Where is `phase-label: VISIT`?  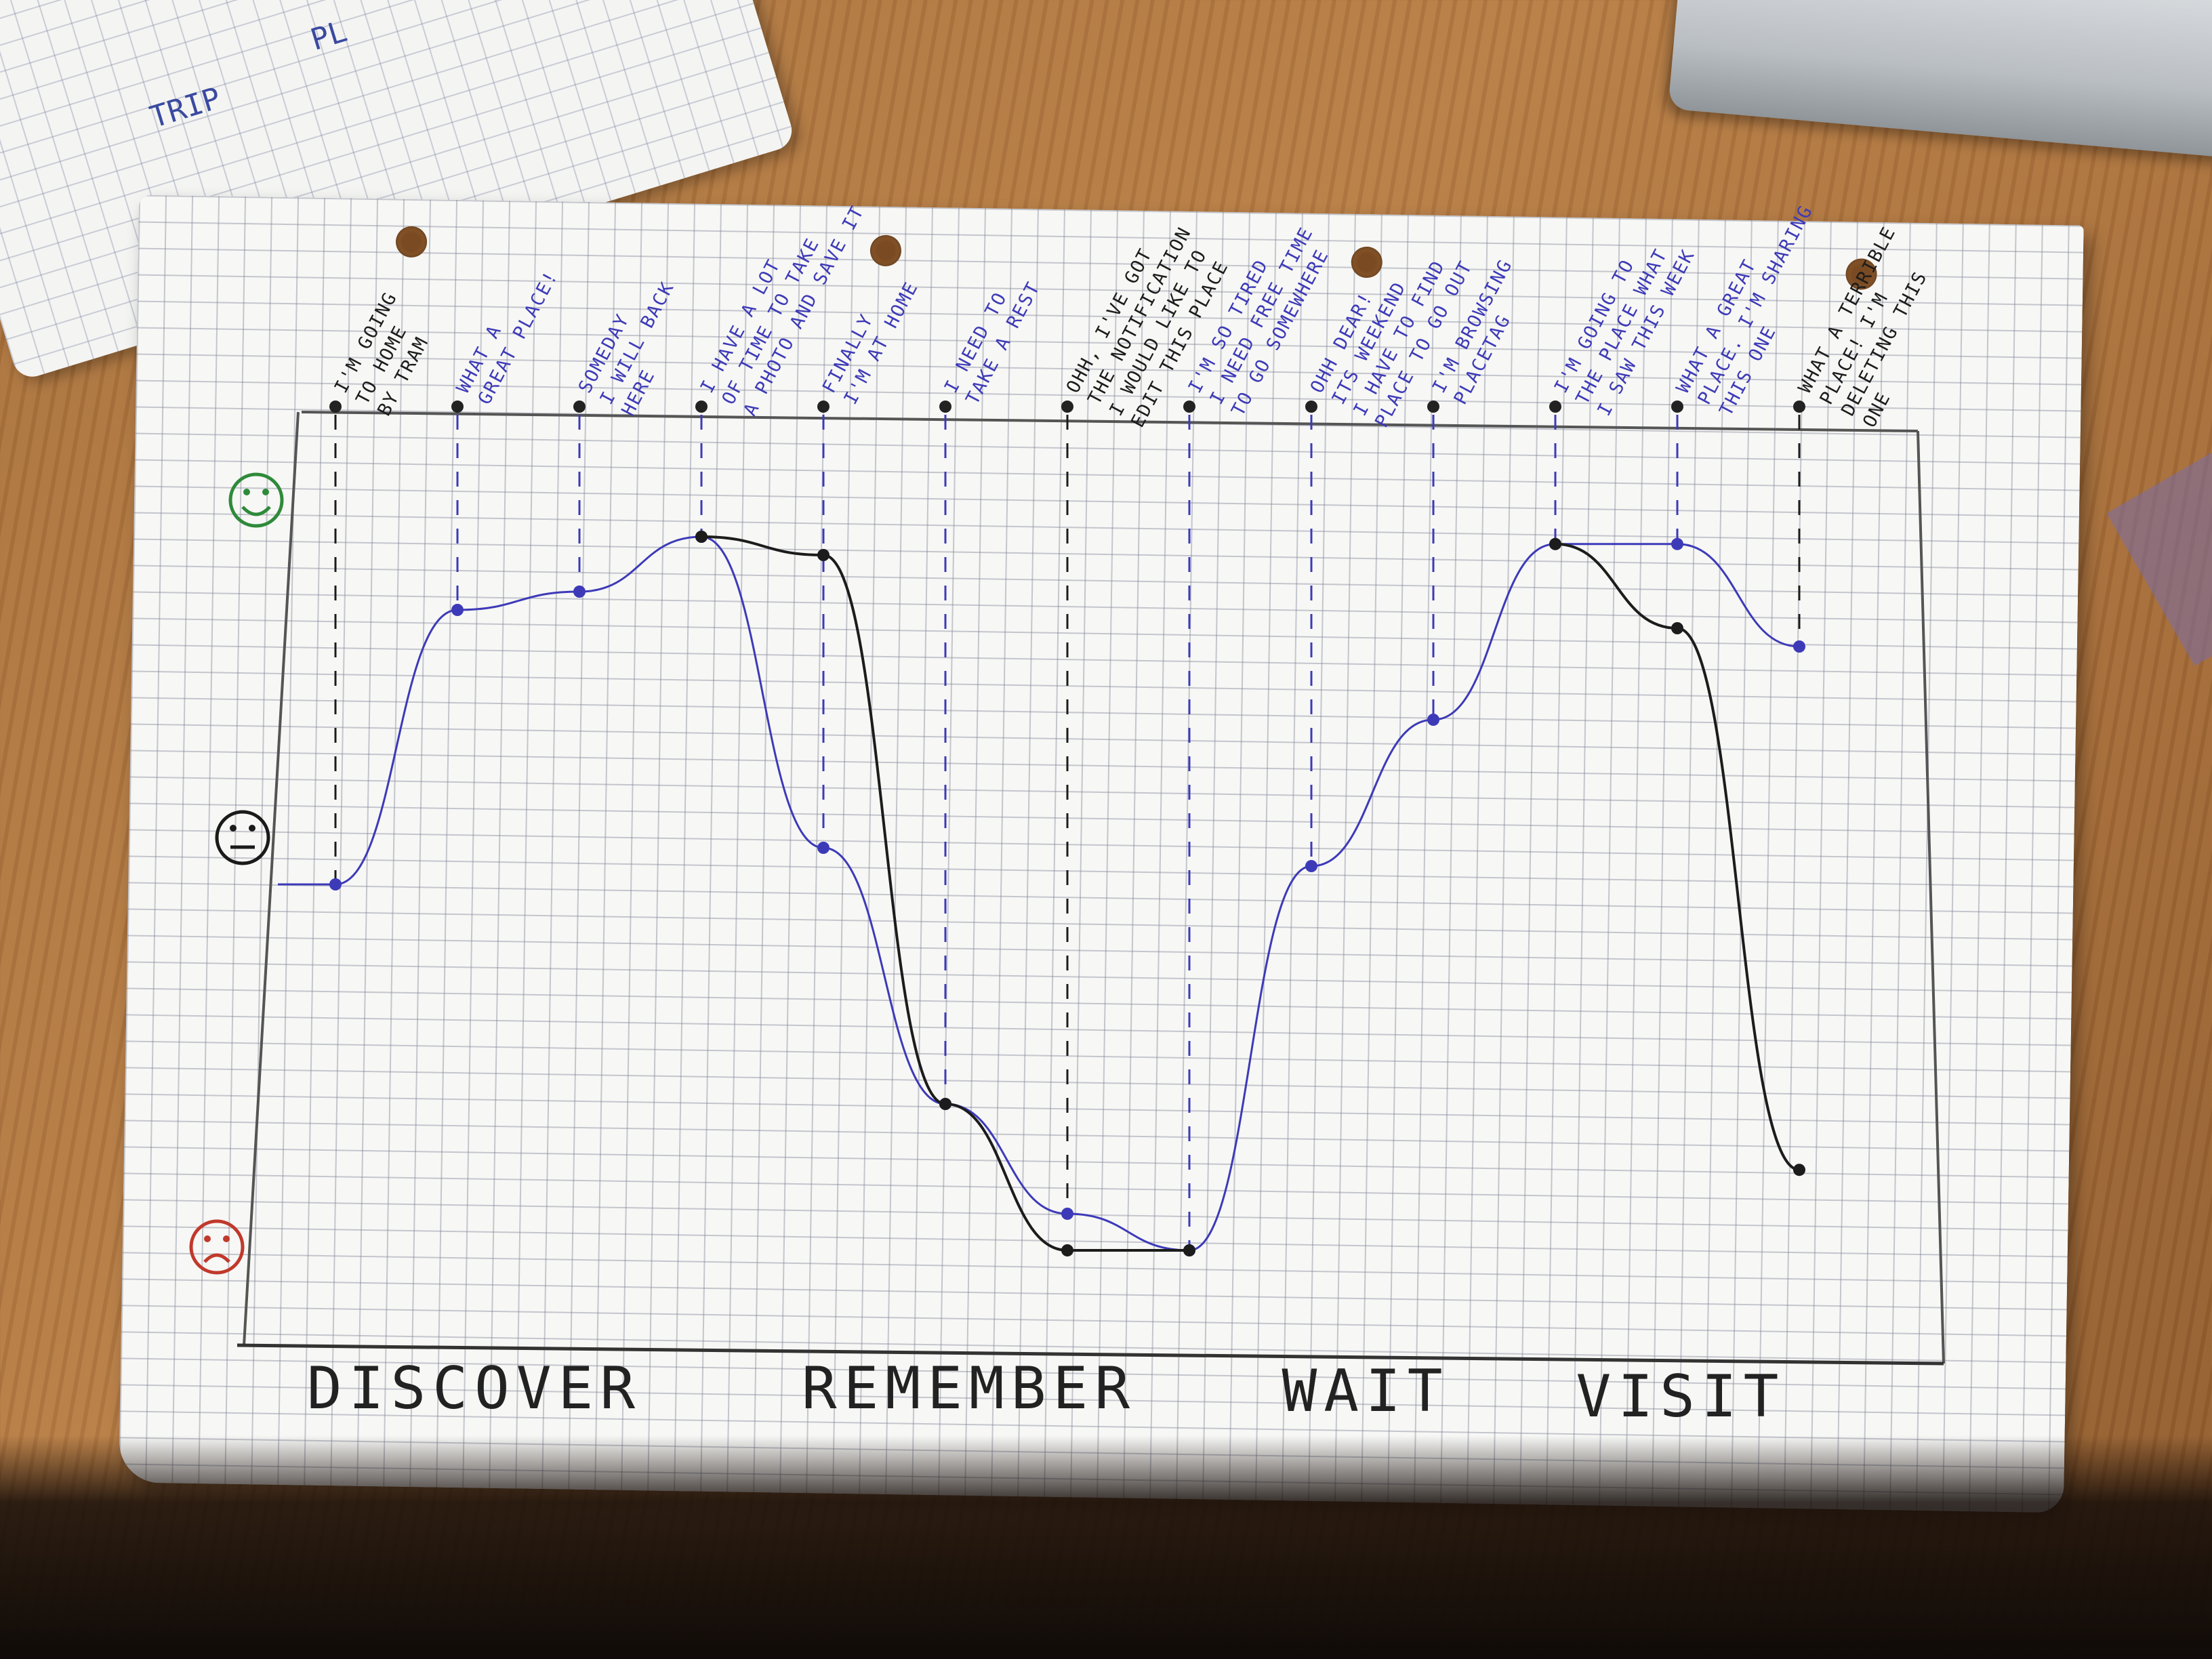 phase-label: VISIT is located at coordinates (1681, 1397).